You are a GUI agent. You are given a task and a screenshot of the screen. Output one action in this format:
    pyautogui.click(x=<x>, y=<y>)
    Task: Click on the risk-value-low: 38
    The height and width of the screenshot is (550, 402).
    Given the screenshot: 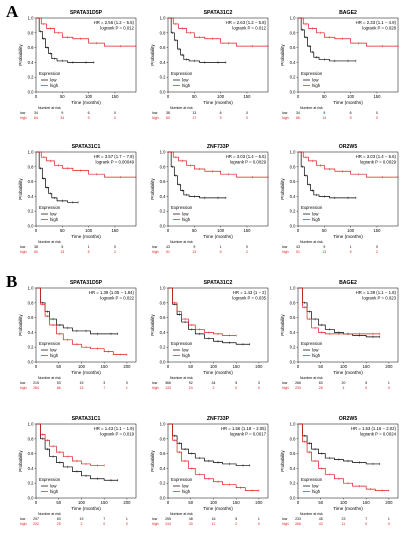 What is the action you would take?
    pyautogui.click(x=168, y=113)
    